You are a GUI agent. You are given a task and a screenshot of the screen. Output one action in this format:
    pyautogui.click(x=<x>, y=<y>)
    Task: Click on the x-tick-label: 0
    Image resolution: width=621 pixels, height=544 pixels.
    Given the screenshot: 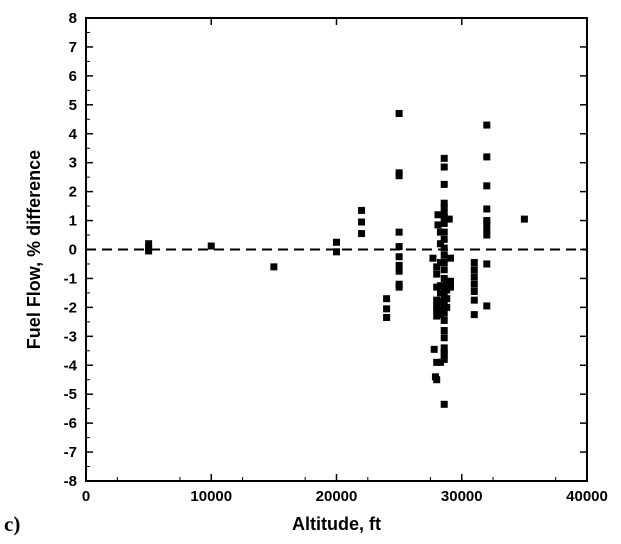 What is the action you would take?
    pyautogui.click(x=86, y=496)
    